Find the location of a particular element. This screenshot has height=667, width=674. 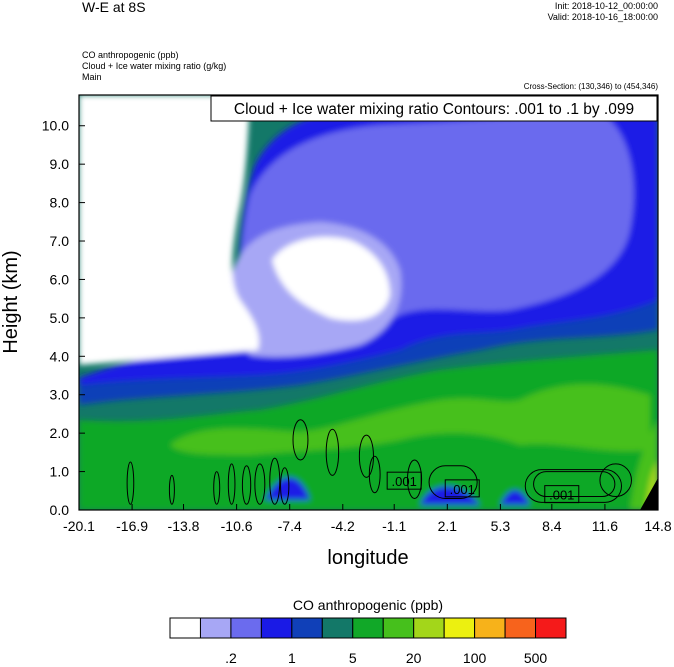

colorbar: .2 1 5 20 100 500 is located at coordinates (368, 641).